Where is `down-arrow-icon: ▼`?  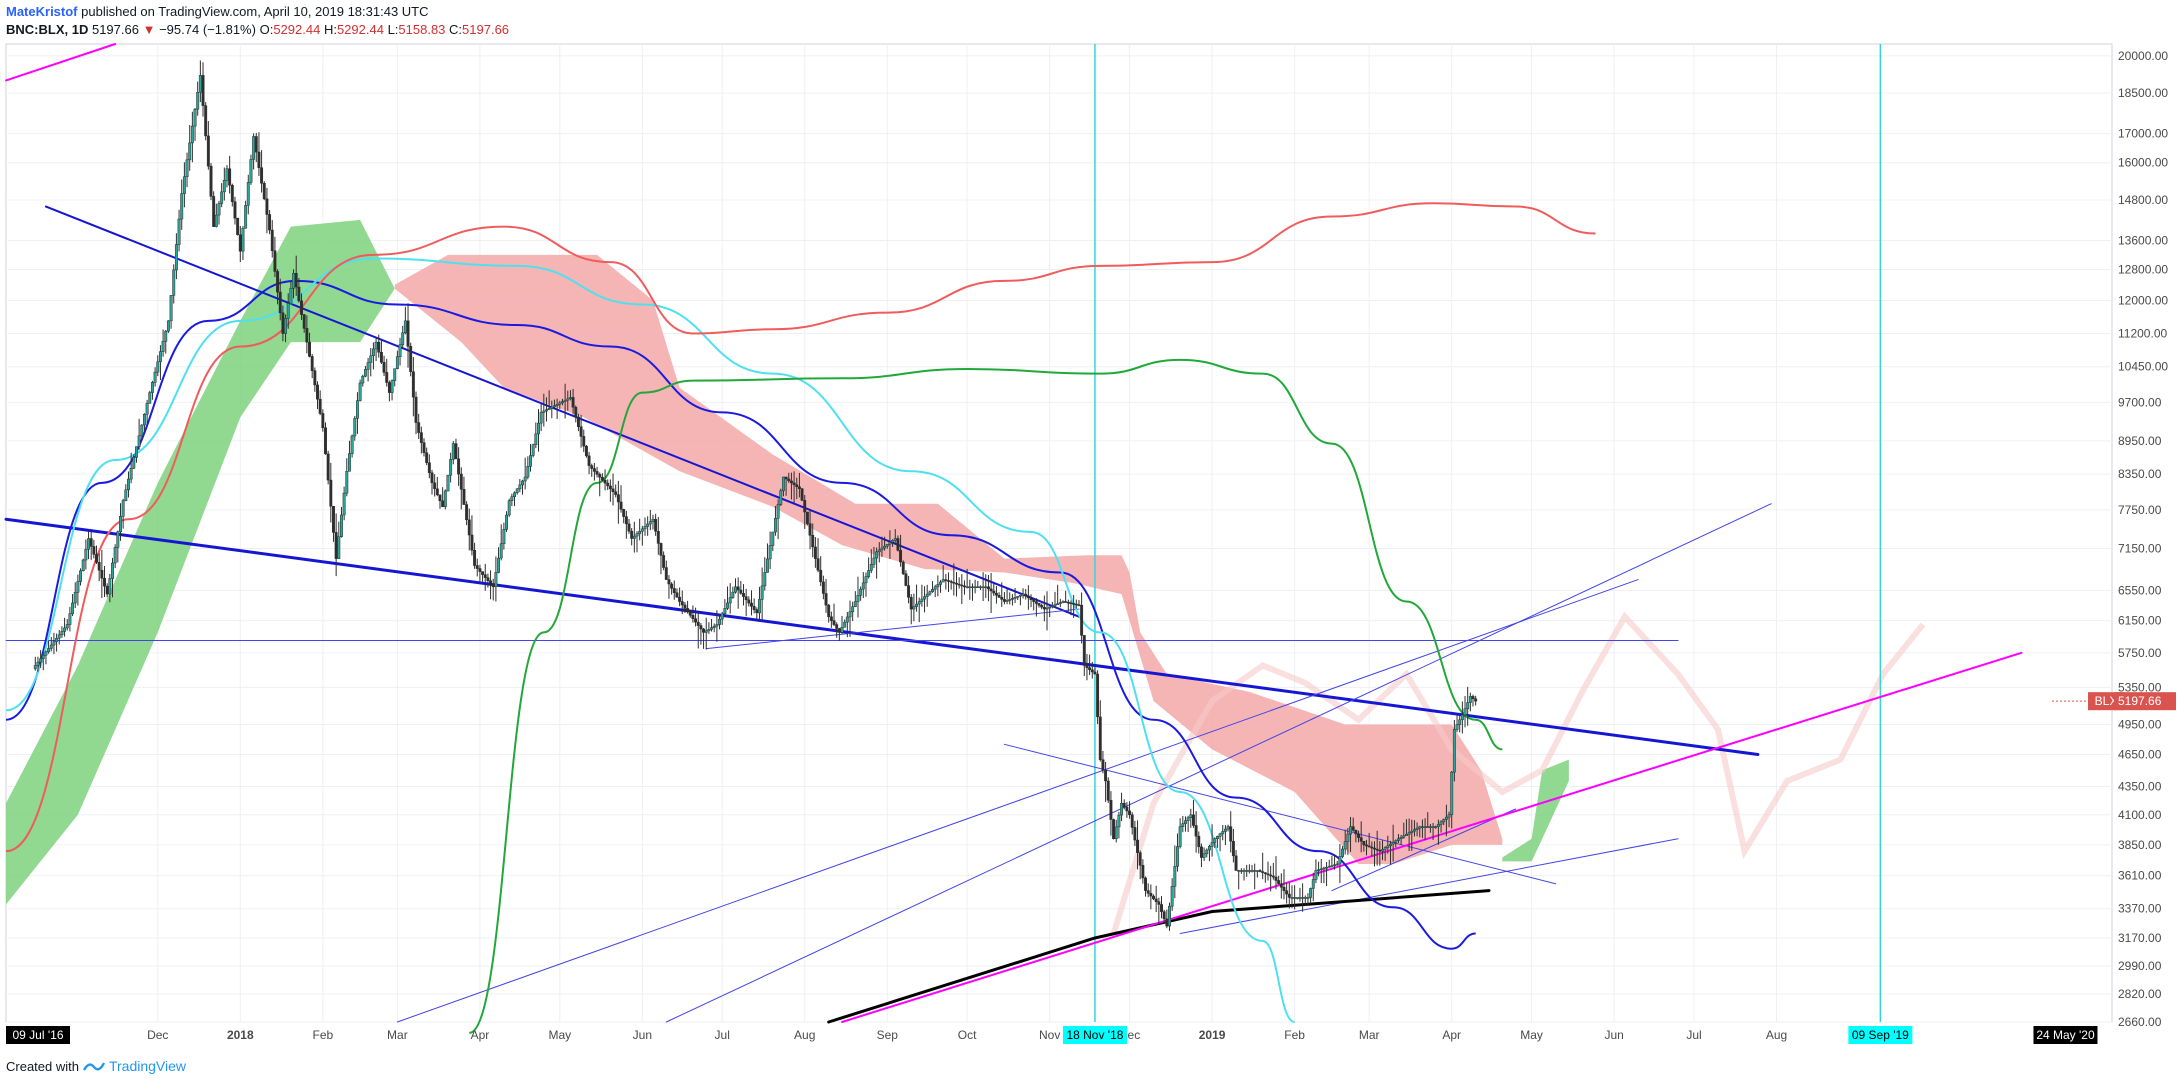
down-arrow-icon: ▼ is located at coordinates (149, 29).